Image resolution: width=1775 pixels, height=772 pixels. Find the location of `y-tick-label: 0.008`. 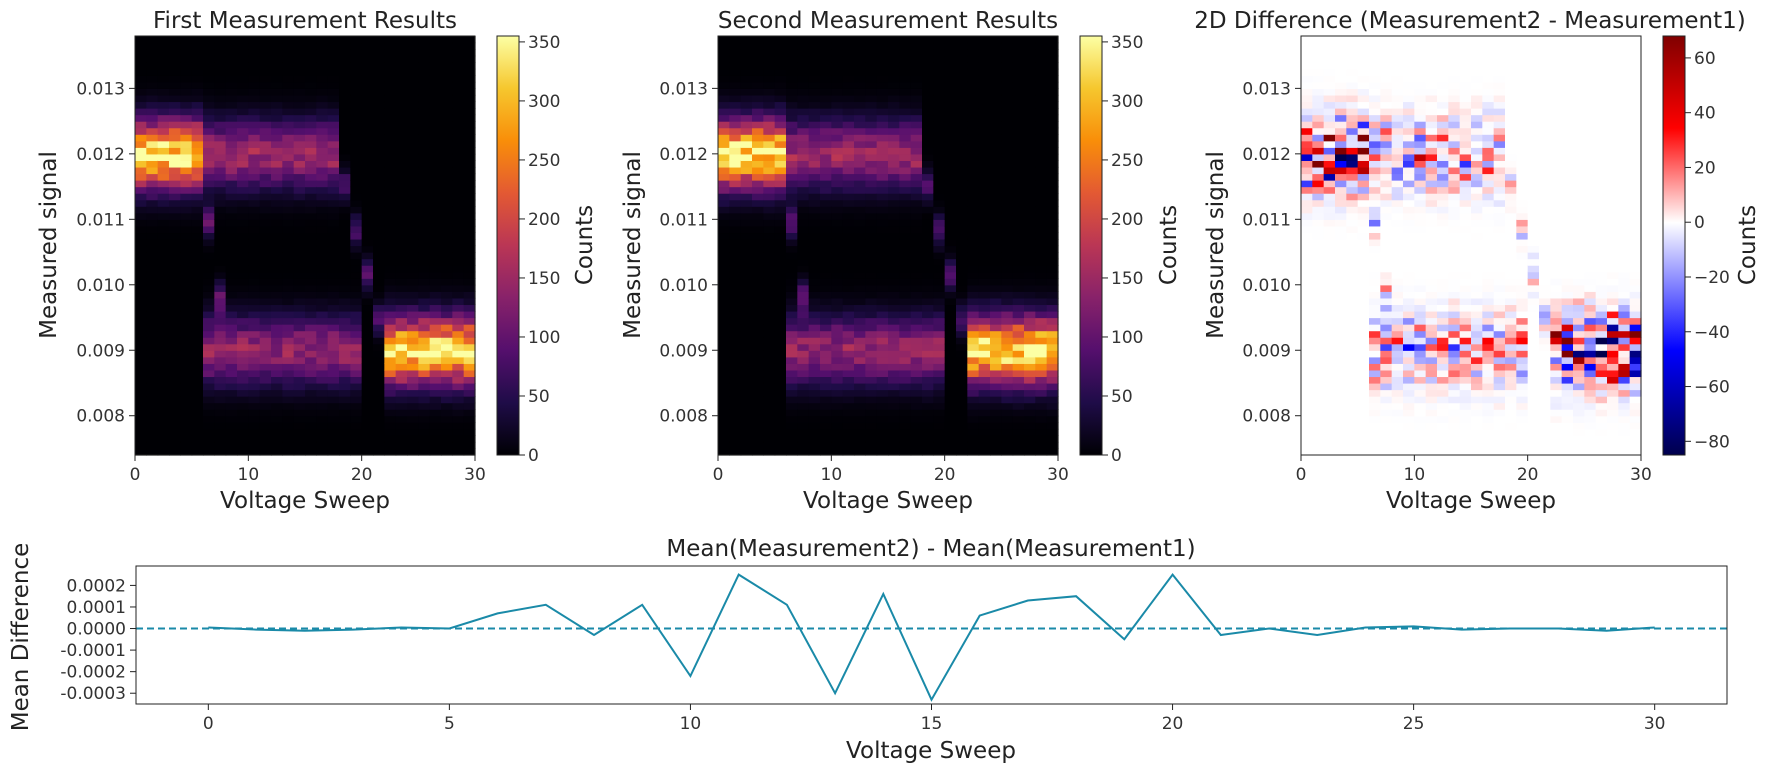

y-tick-label: 0.008 is located at coordinates (100, 417).